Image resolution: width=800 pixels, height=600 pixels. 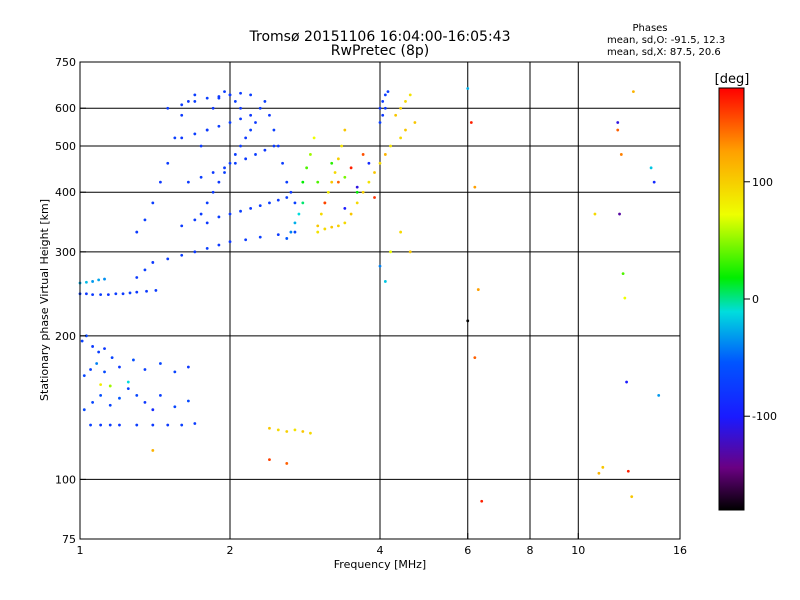 What do you see at coordinates (65, 146) in the screenshot?
I see `y-tick-label: 500` at bounding box center [65, 146].